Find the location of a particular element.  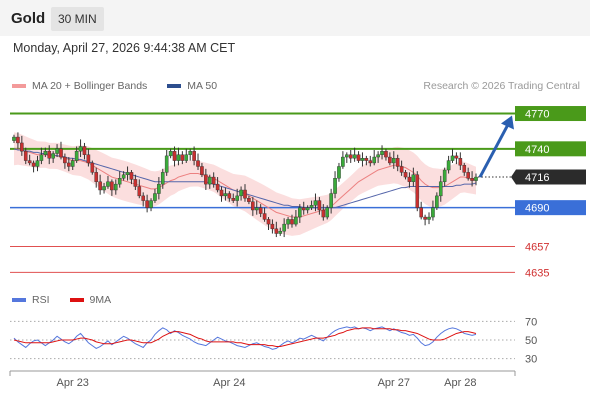

forecast-arrow-head is located at coordinates (507, 122).